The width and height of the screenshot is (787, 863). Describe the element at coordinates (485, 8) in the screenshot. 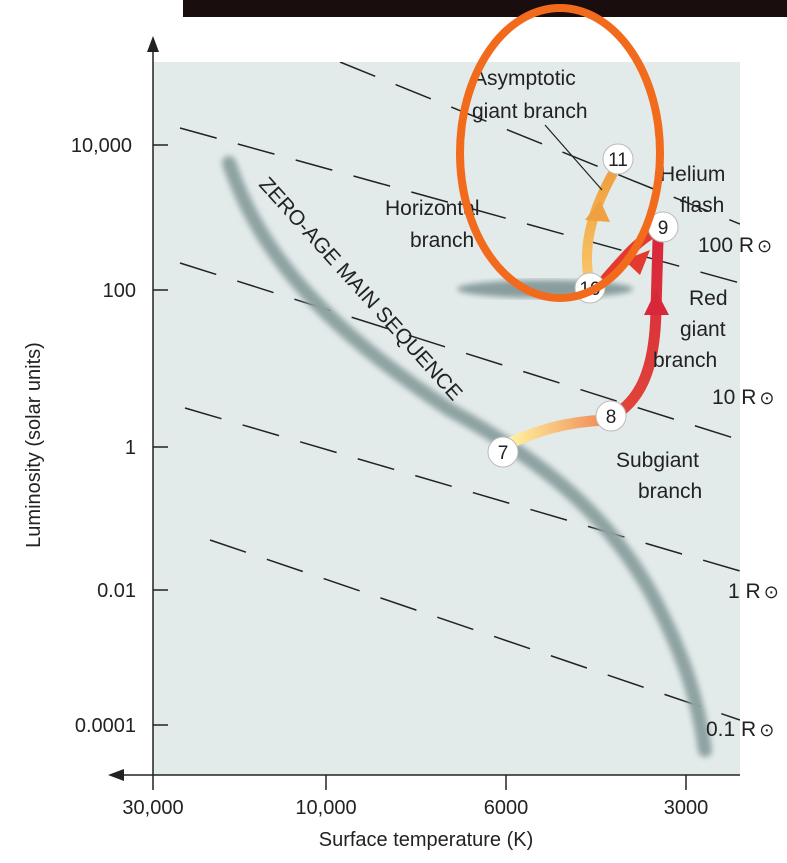

I see `top-dark-band` at that location.